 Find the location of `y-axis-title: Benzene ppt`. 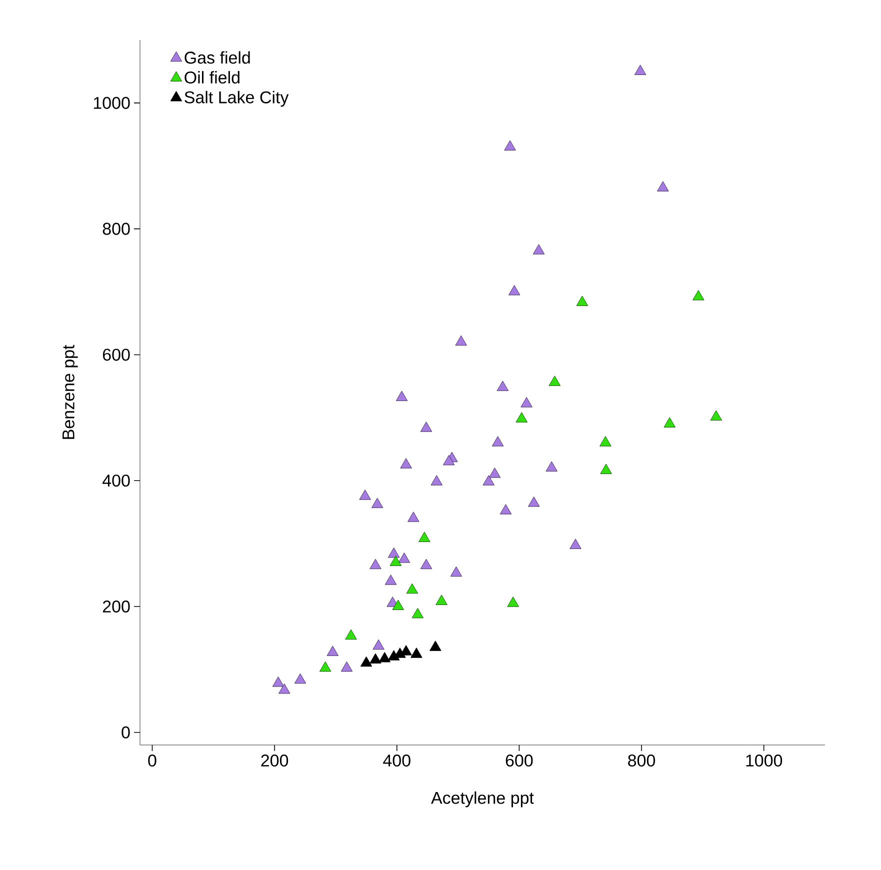

y-axis-title: Benzene ppt is located at coordinates (70, 391).